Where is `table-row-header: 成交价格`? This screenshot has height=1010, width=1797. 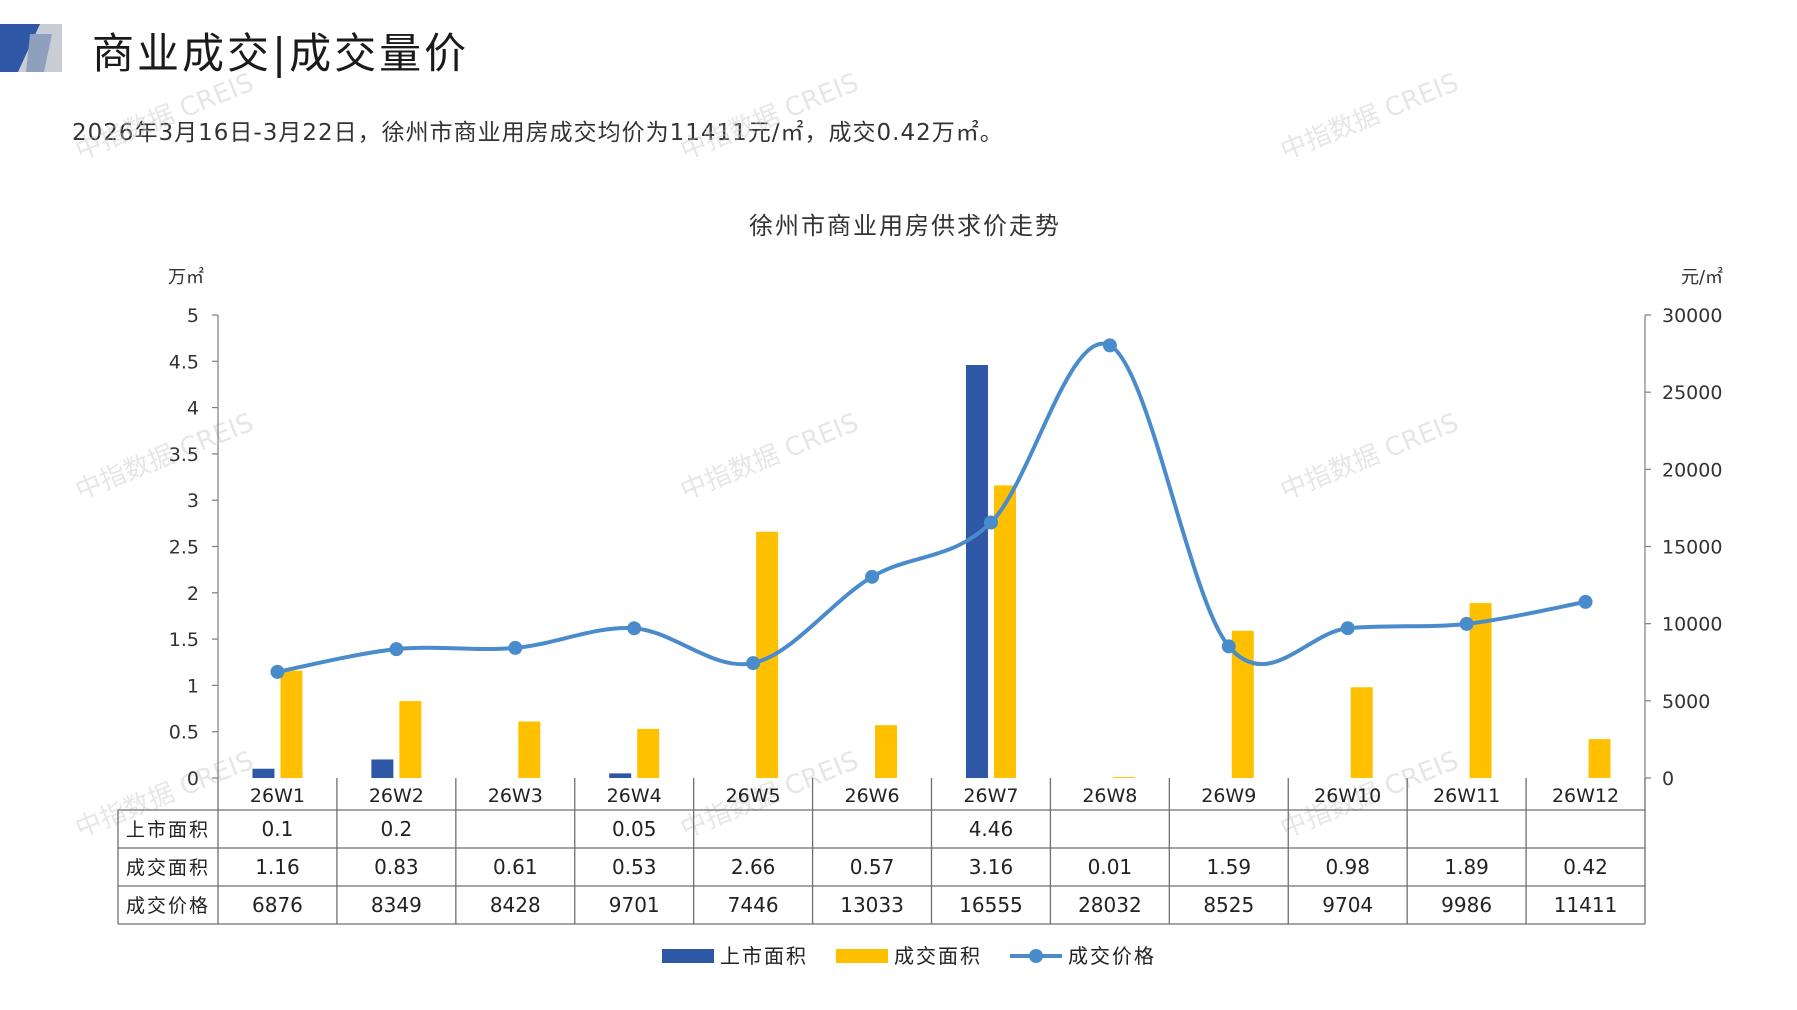 table-row-header: 成交价格 is located at coordinates (168, 906).